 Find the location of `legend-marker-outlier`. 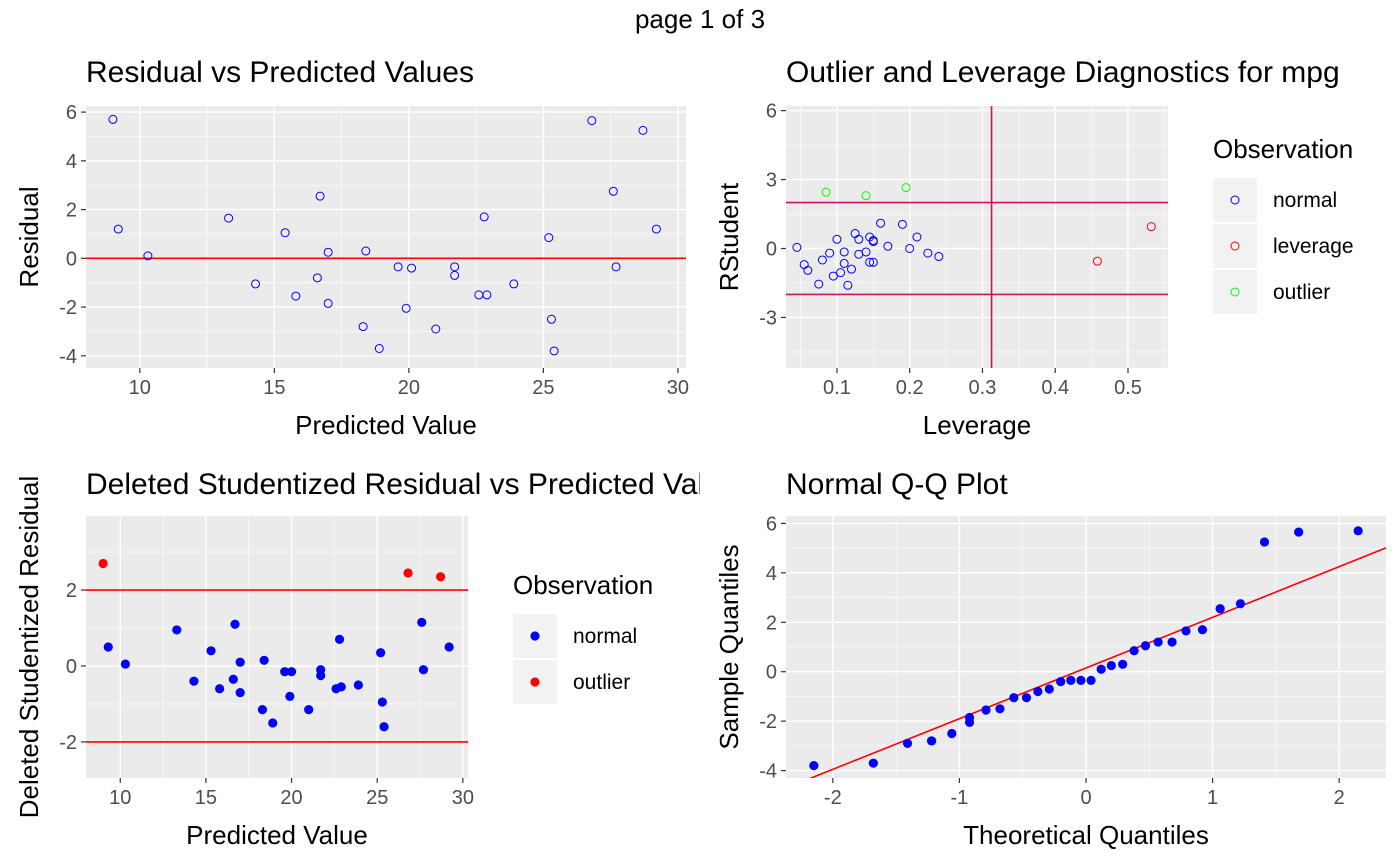

legend-marker-outlier is located at coordinates (535, 682).